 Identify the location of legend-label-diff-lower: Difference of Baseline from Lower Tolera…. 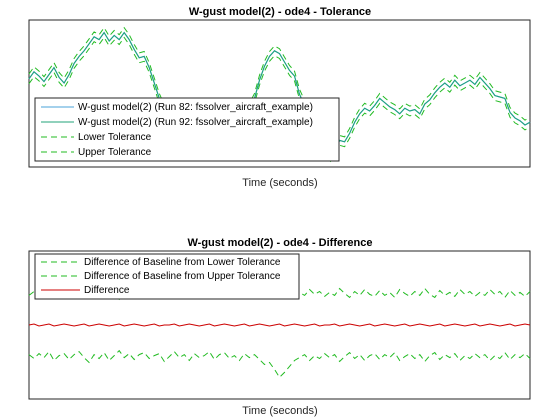
(182, 262).